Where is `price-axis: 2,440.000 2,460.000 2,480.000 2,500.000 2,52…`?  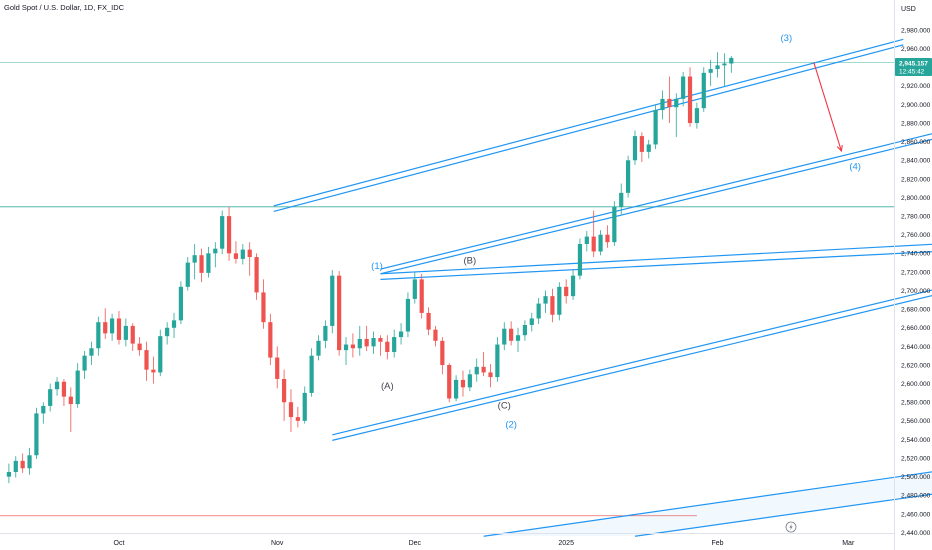 price-axis: 2,440.000 2,460.000 2,480.000 2,500.000 2,52… is located at coordinates (916, 282).